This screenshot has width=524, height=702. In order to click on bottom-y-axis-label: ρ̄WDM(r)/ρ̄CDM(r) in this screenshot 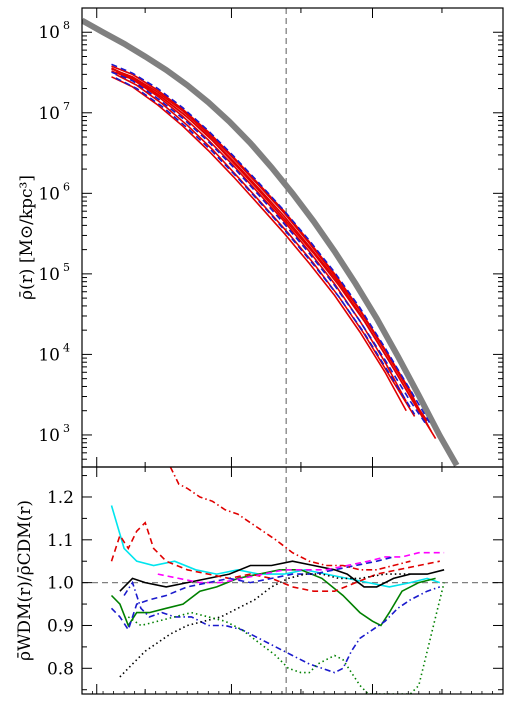, I will do `click(25, 580)`.